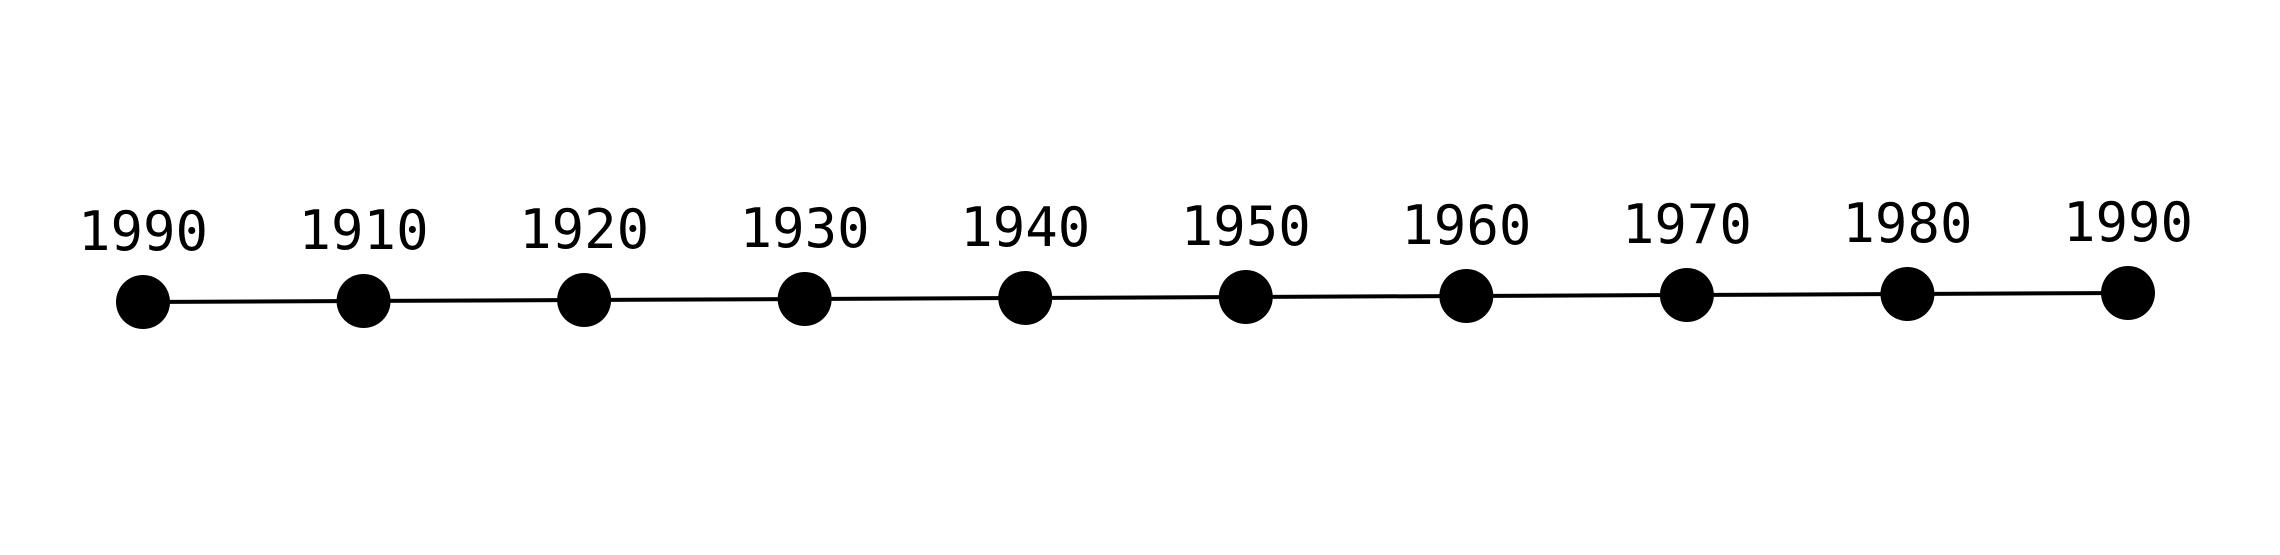  Describe the element at coordinates (1687, 224) in the screenshot. I see `timeline-label-7: 1970` at that location.